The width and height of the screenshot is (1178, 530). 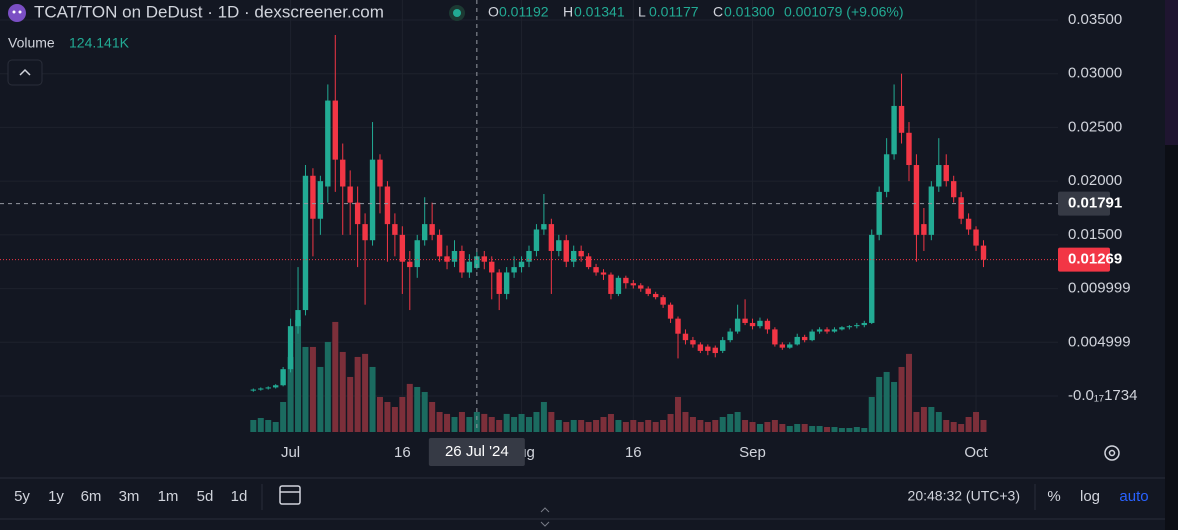 What do you see at coordinates (1095, 203) in the screenshot?
I see `crosshair-price-label: 0.01791` at bounding box center [1095, 203].